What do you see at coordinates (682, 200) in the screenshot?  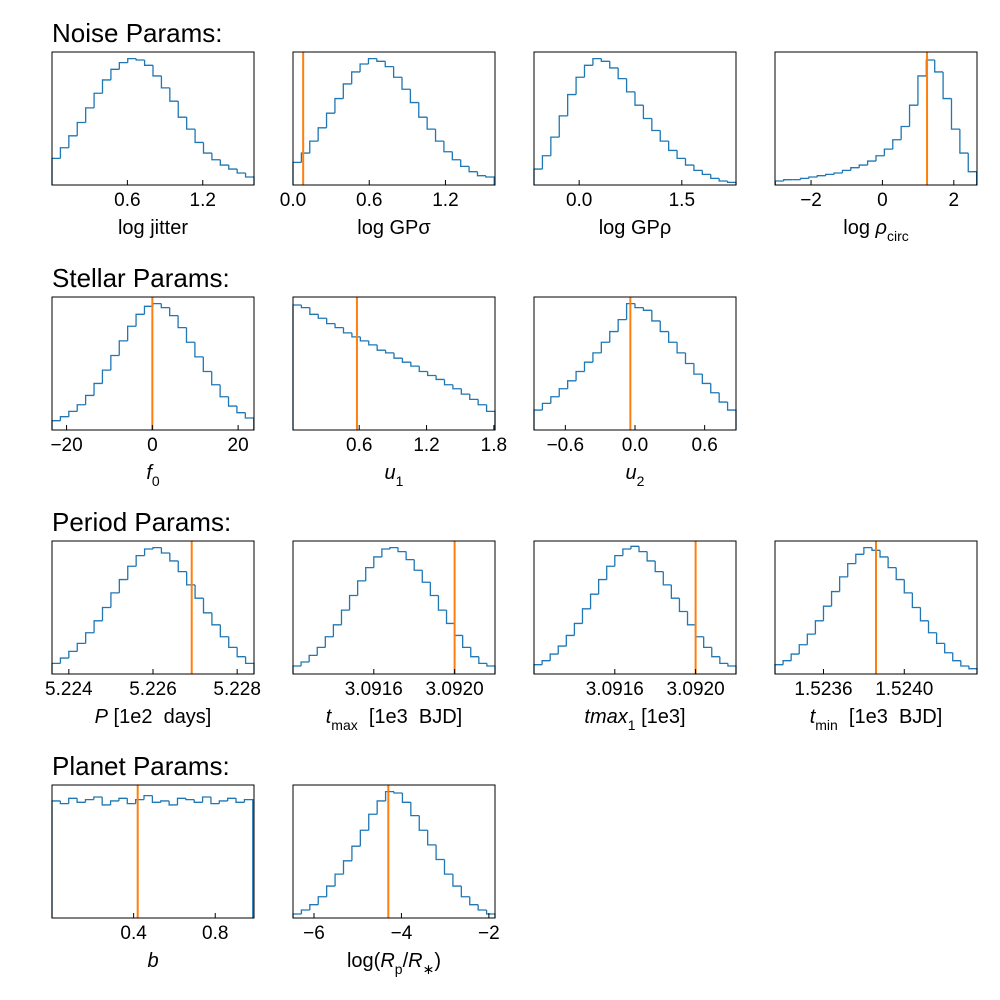 I see `x-tick-label: 1.5` at bounding box center [682, 200].